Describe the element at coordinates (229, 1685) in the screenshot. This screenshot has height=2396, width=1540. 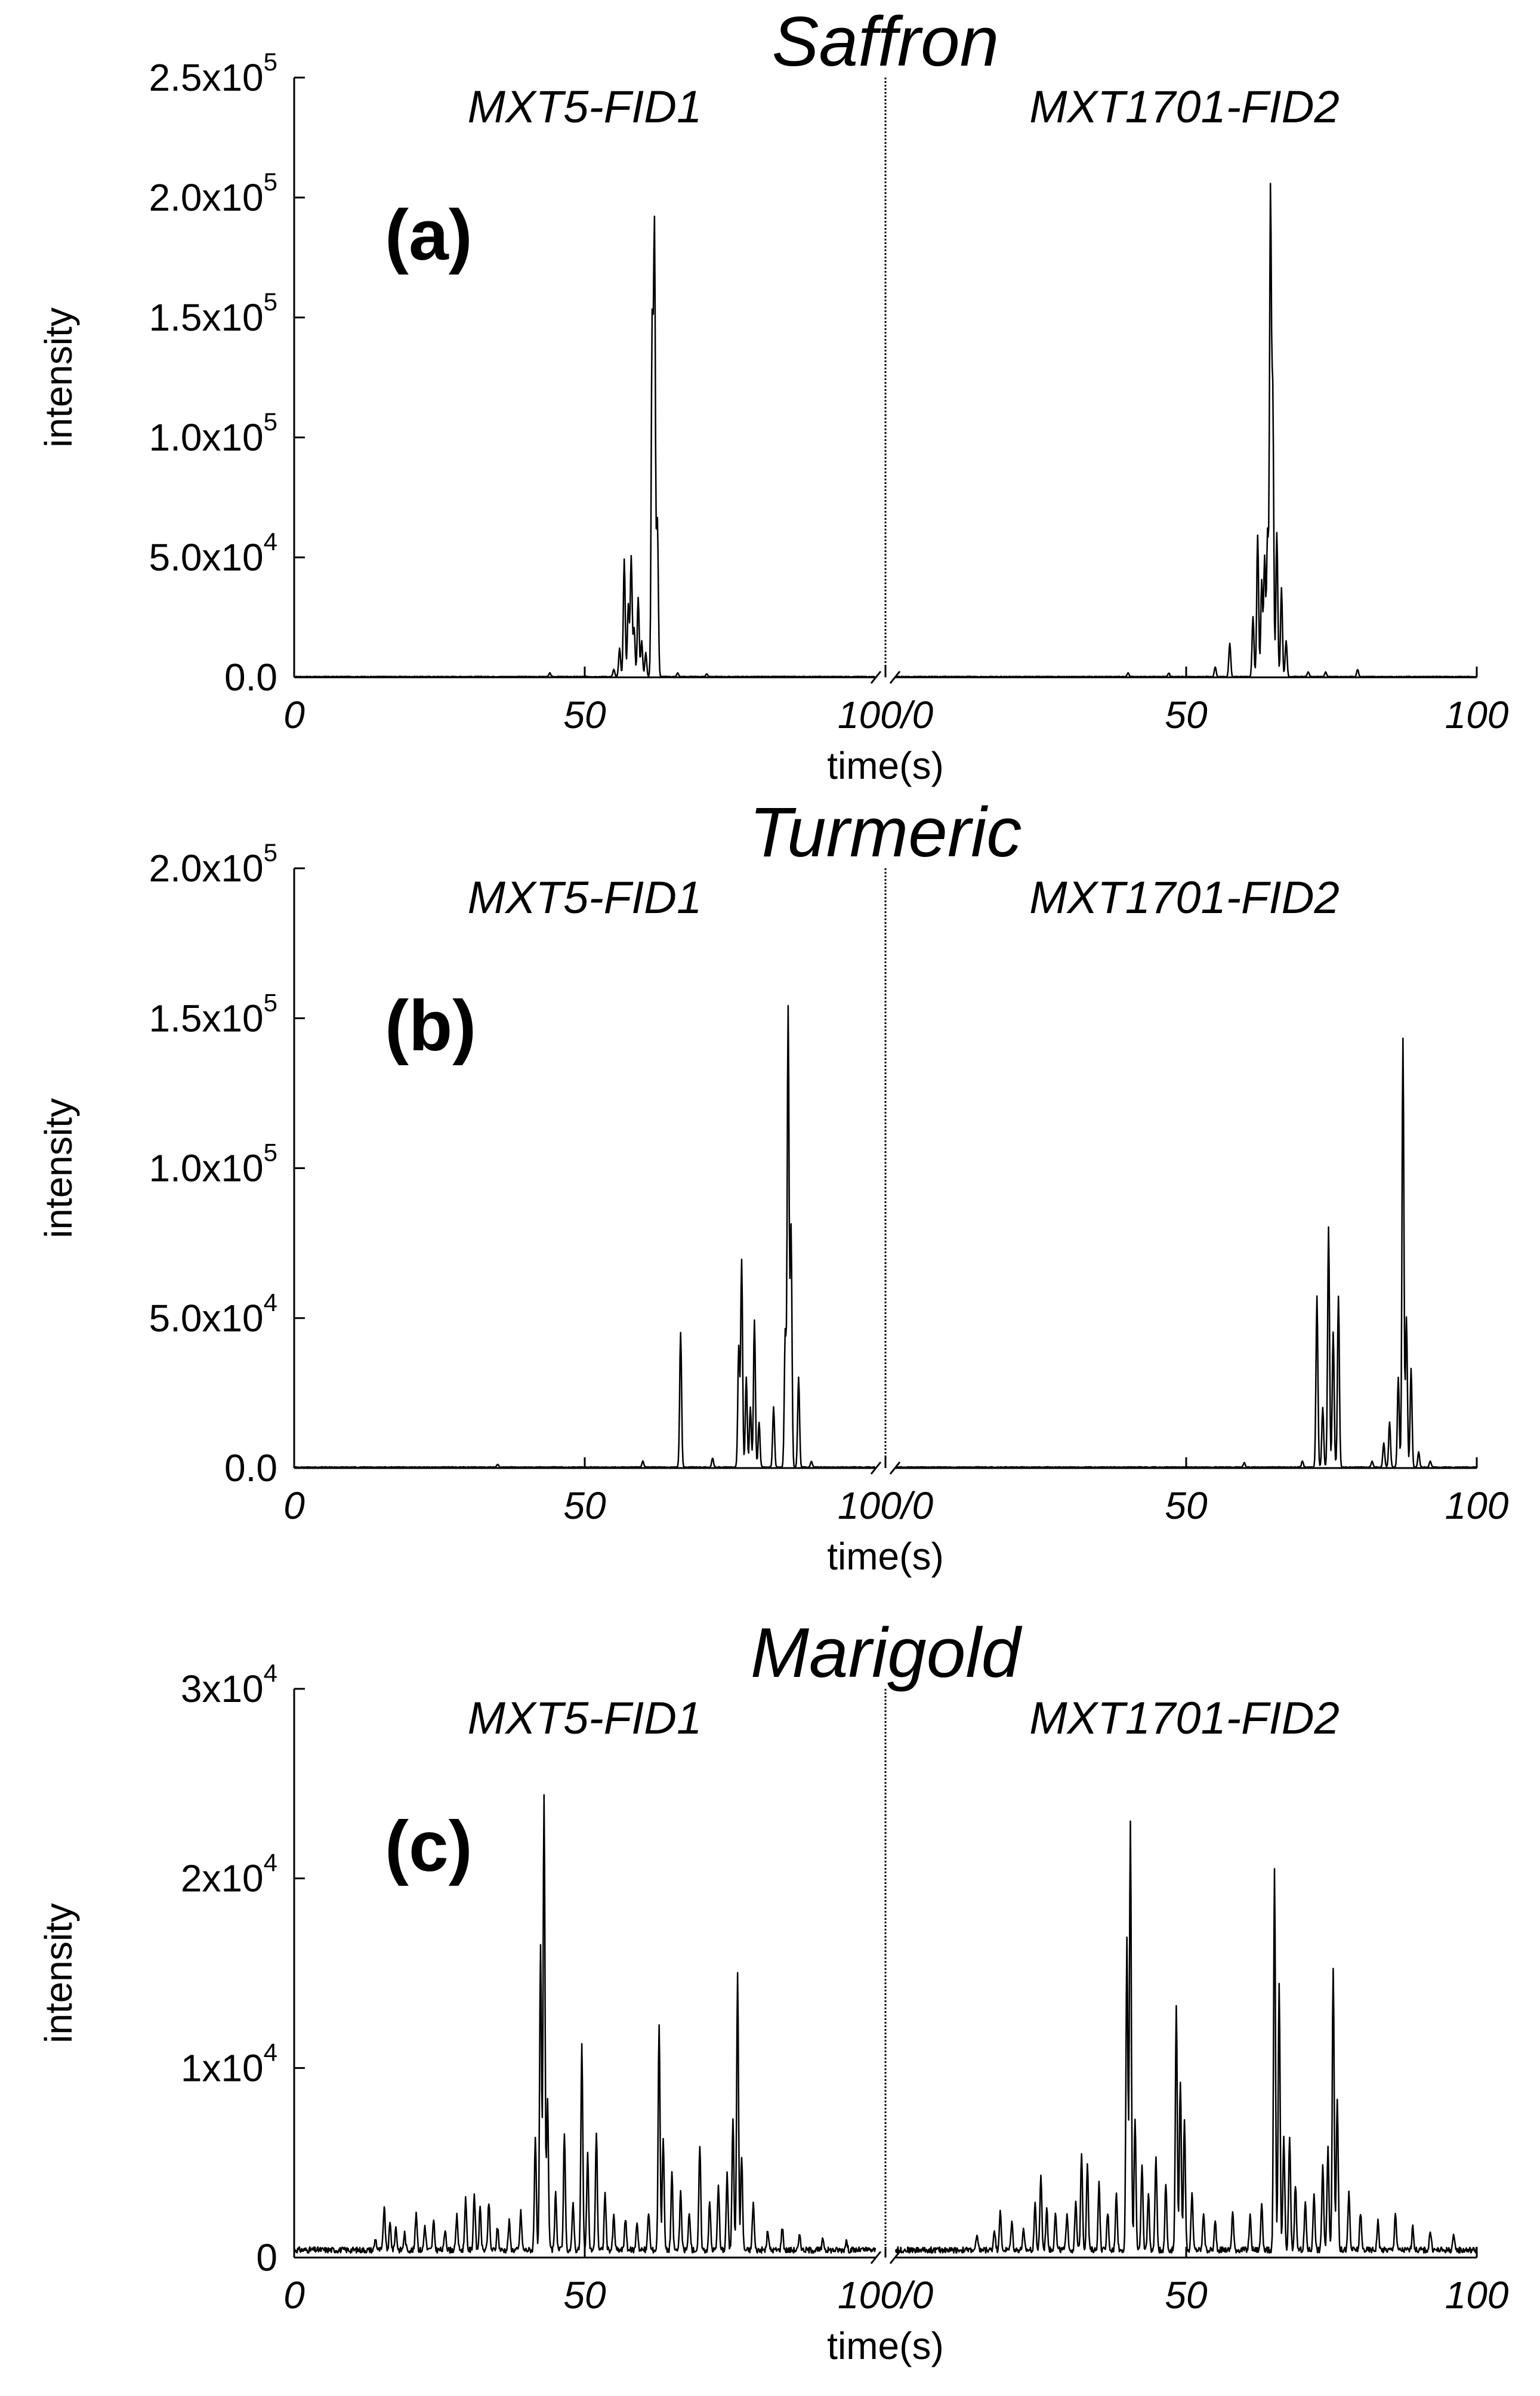
I see `y-tick-label: 3x10⁴` at that location.